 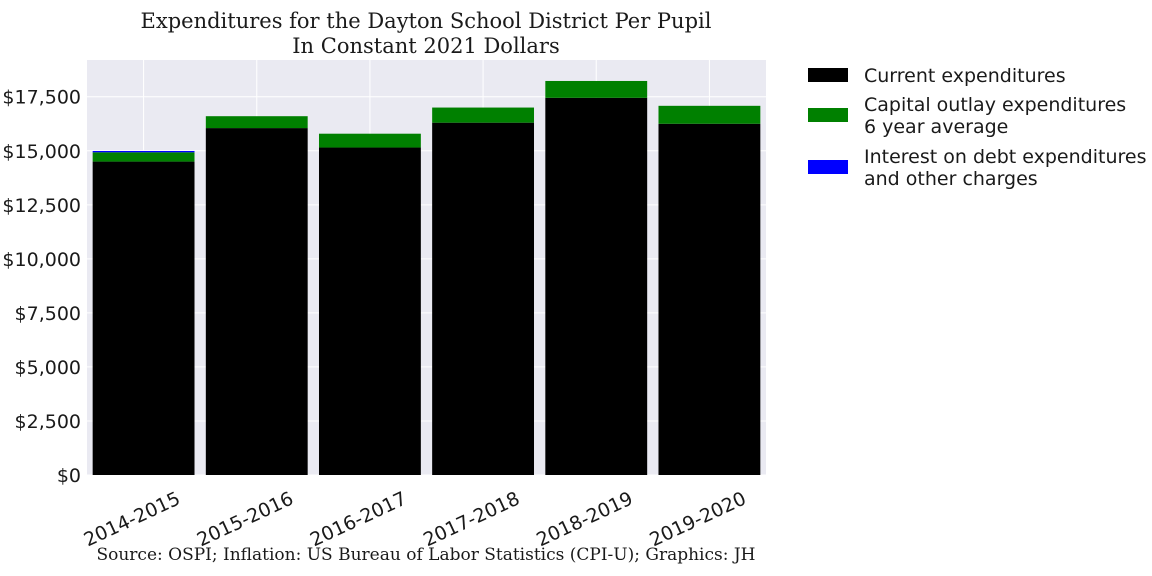 What do you see at coordinates (41, 98) in the screenshot?
I see `y-tick-label: $17,500` at bounding box center [41, 98].